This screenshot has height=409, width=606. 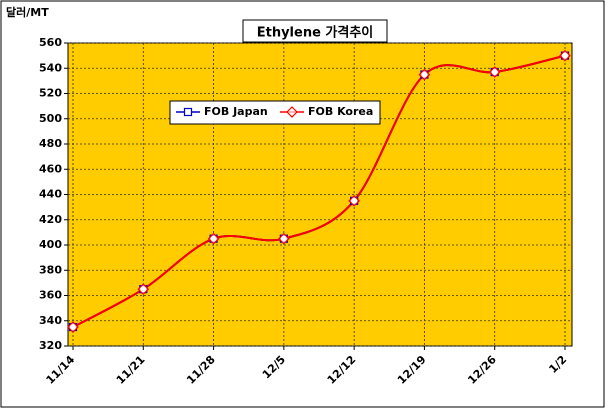 What do you see at coordinates (50, 143) in the screenshot?
I see `y-tick-label: 480` at bounding box center [50, 143].